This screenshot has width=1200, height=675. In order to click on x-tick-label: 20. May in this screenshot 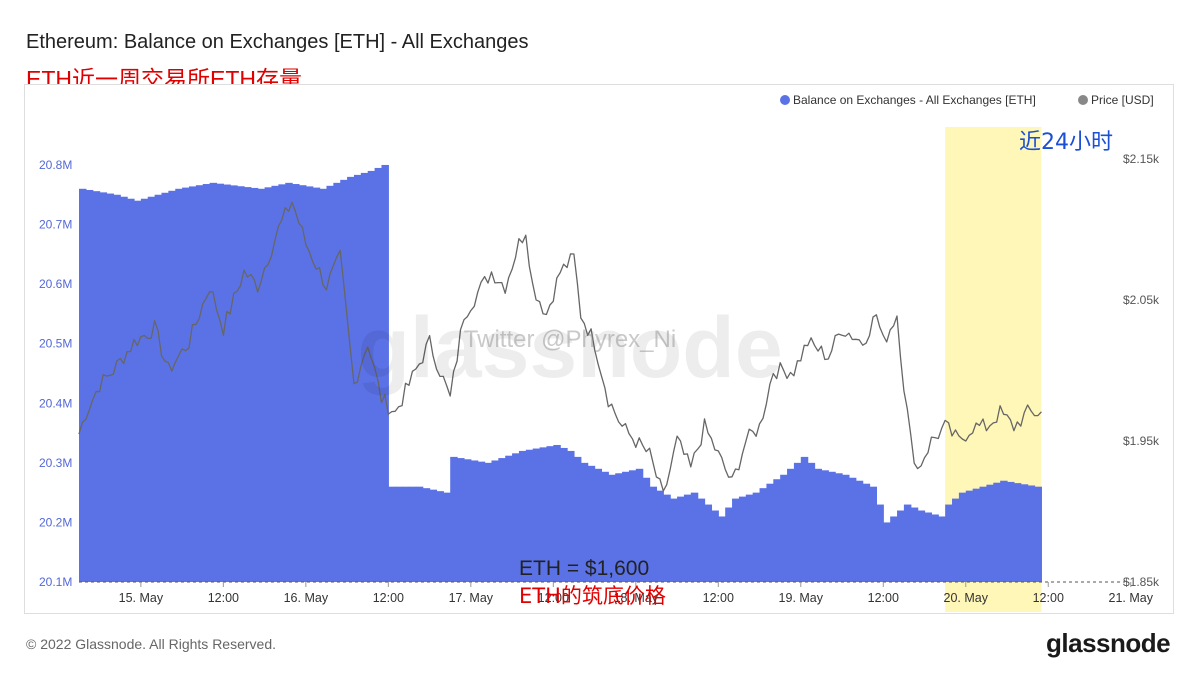, I will do `click(966, 598)`.